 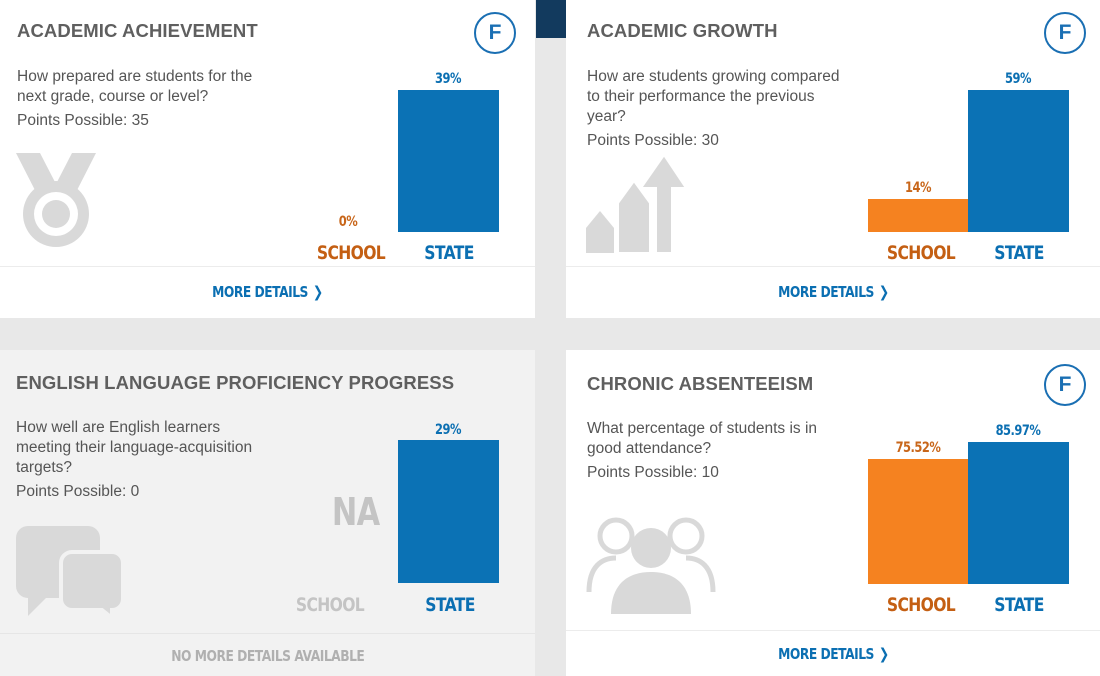 I want to click on card-title: ENGLISH LANGUAGE PROFICIENCY PROGRESS, so click(x=235, y=382).